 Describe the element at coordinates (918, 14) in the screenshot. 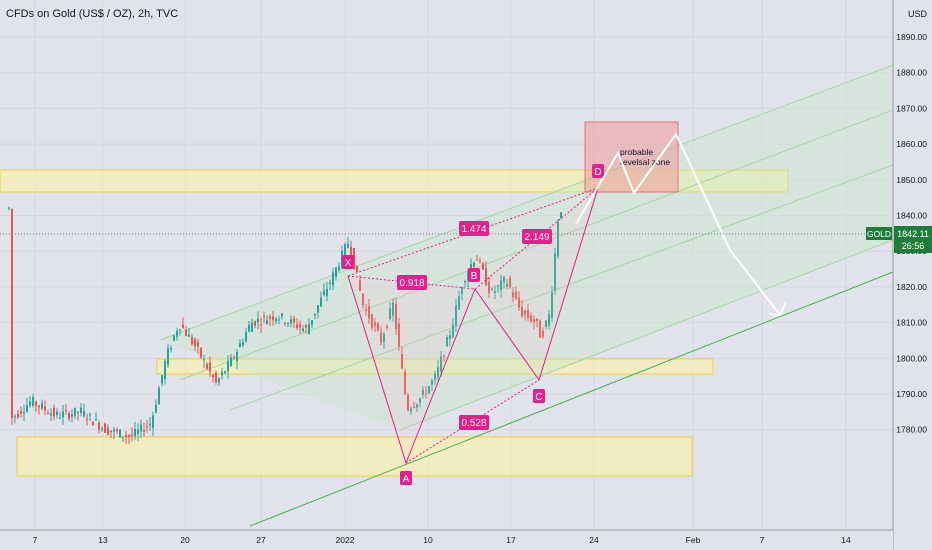

I see `price-axis-currency: USD` at that location.